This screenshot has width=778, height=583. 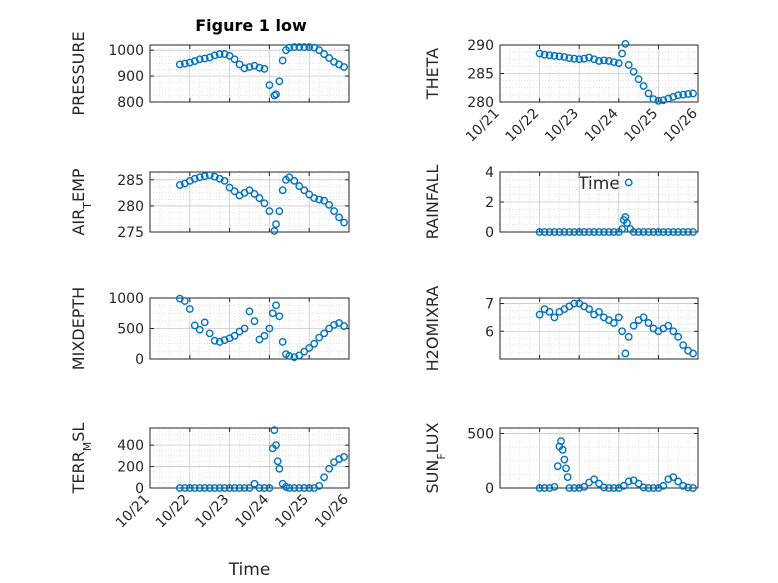 I want to click on subplot-6: 6 7 H2OMIXRA, so click(x=561, y=328).